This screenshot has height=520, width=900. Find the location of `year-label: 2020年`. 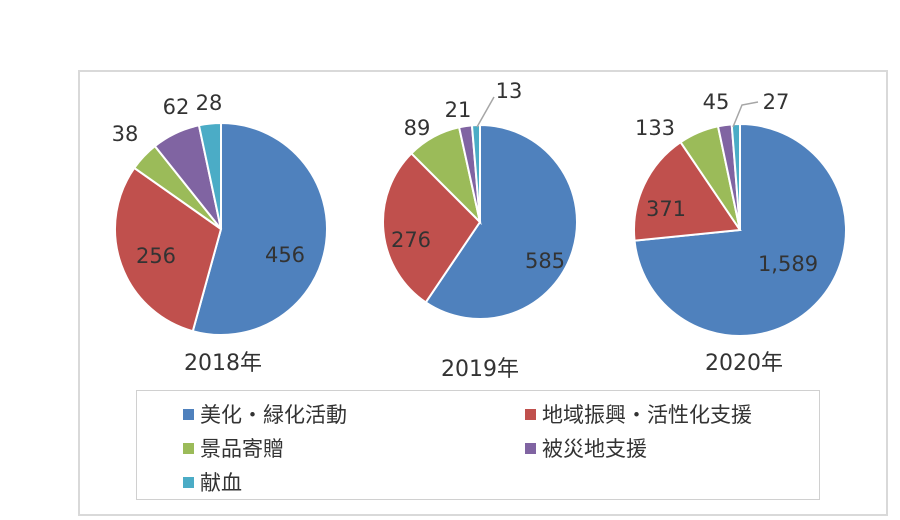

year-label: 2020年 is located at coordinates (744, 363).